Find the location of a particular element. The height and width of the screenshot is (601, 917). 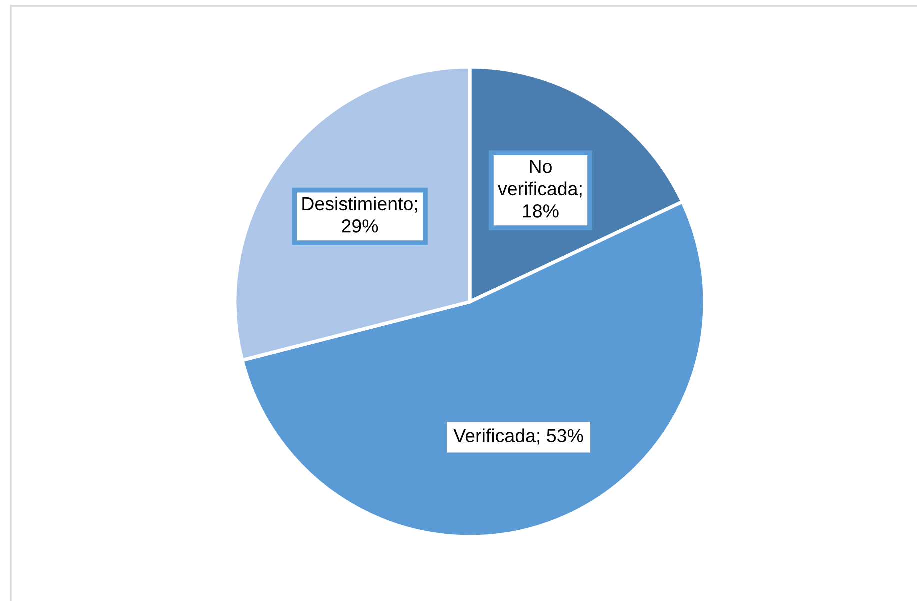

slice-label: Desistimiento; 29% is located at coordinates (360, 214).